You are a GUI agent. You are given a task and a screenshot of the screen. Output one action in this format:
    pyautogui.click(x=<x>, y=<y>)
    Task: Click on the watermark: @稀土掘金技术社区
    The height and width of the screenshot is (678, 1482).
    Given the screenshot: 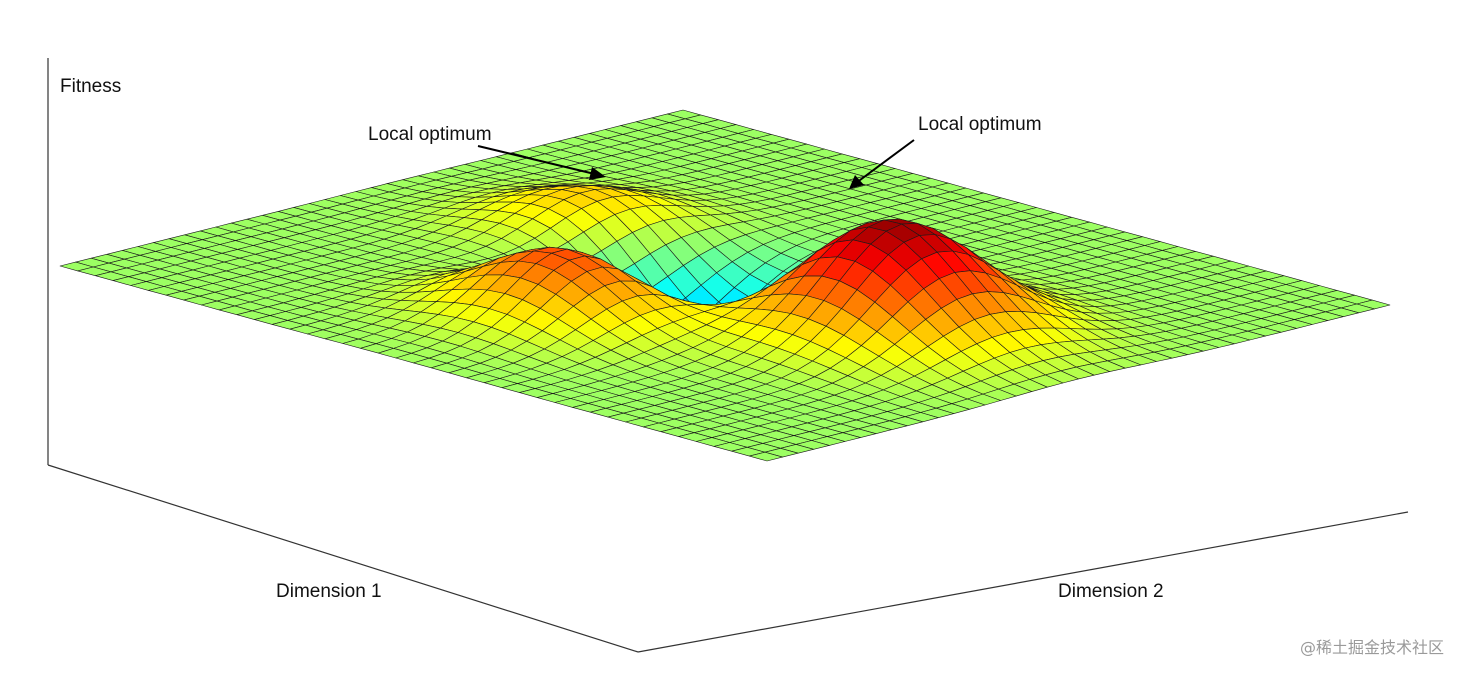 What is the action you would take?
    pyautogui.click(x=1372, y=647)
    